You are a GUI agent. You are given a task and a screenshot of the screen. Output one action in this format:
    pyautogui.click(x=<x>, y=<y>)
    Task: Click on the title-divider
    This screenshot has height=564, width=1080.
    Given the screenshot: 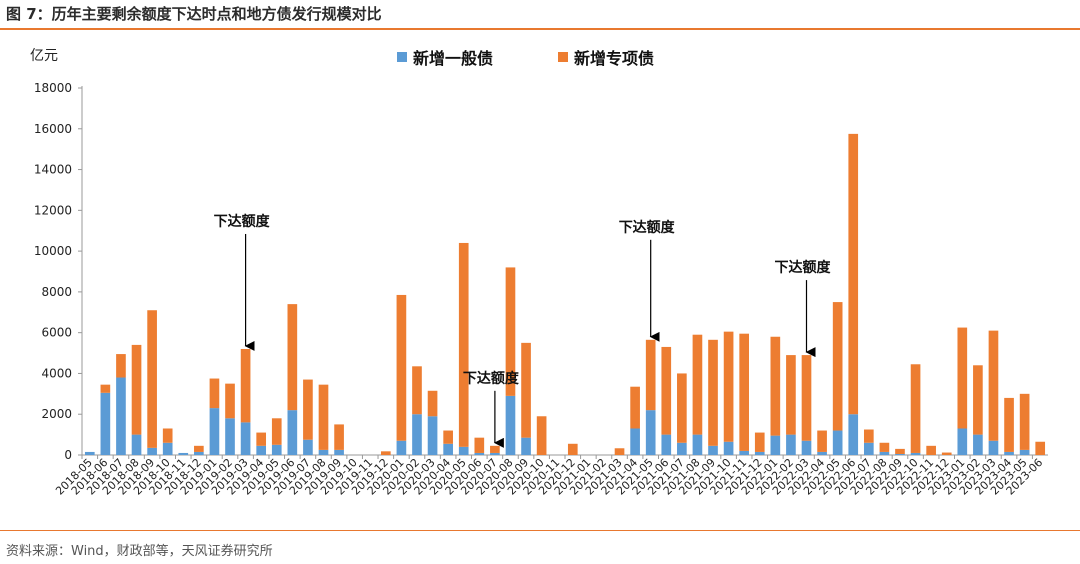 What is the action you would take?
    pyautogui.click(x=540, y=29)
    